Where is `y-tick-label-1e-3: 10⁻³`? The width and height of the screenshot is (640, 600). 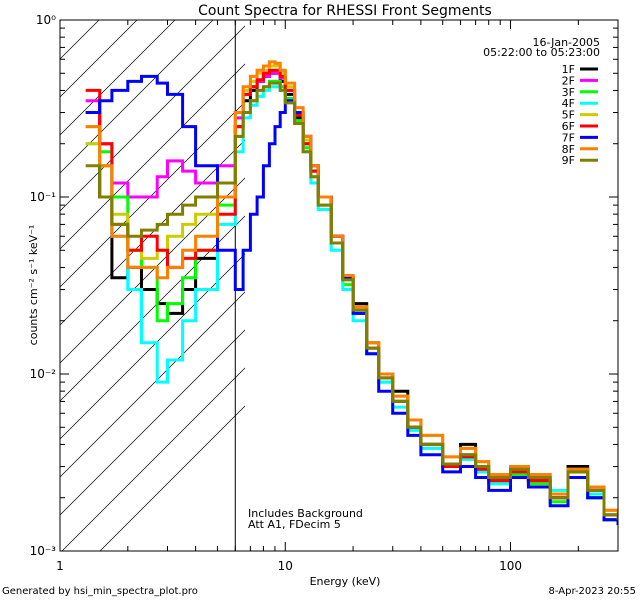 y-tick-label-1e-3: 10⁻³ is located at coordinates (43, 551).